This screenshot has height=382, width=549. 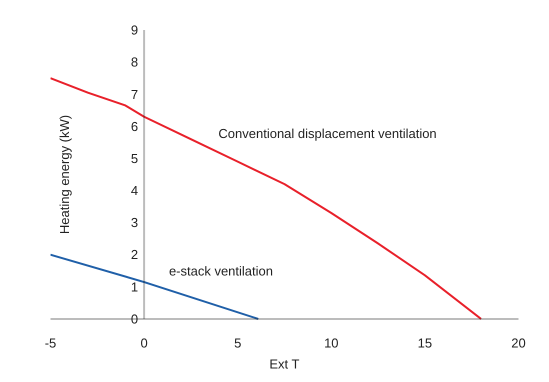 I want to click on x-tick-label: 10, so click(x=331, y=343).